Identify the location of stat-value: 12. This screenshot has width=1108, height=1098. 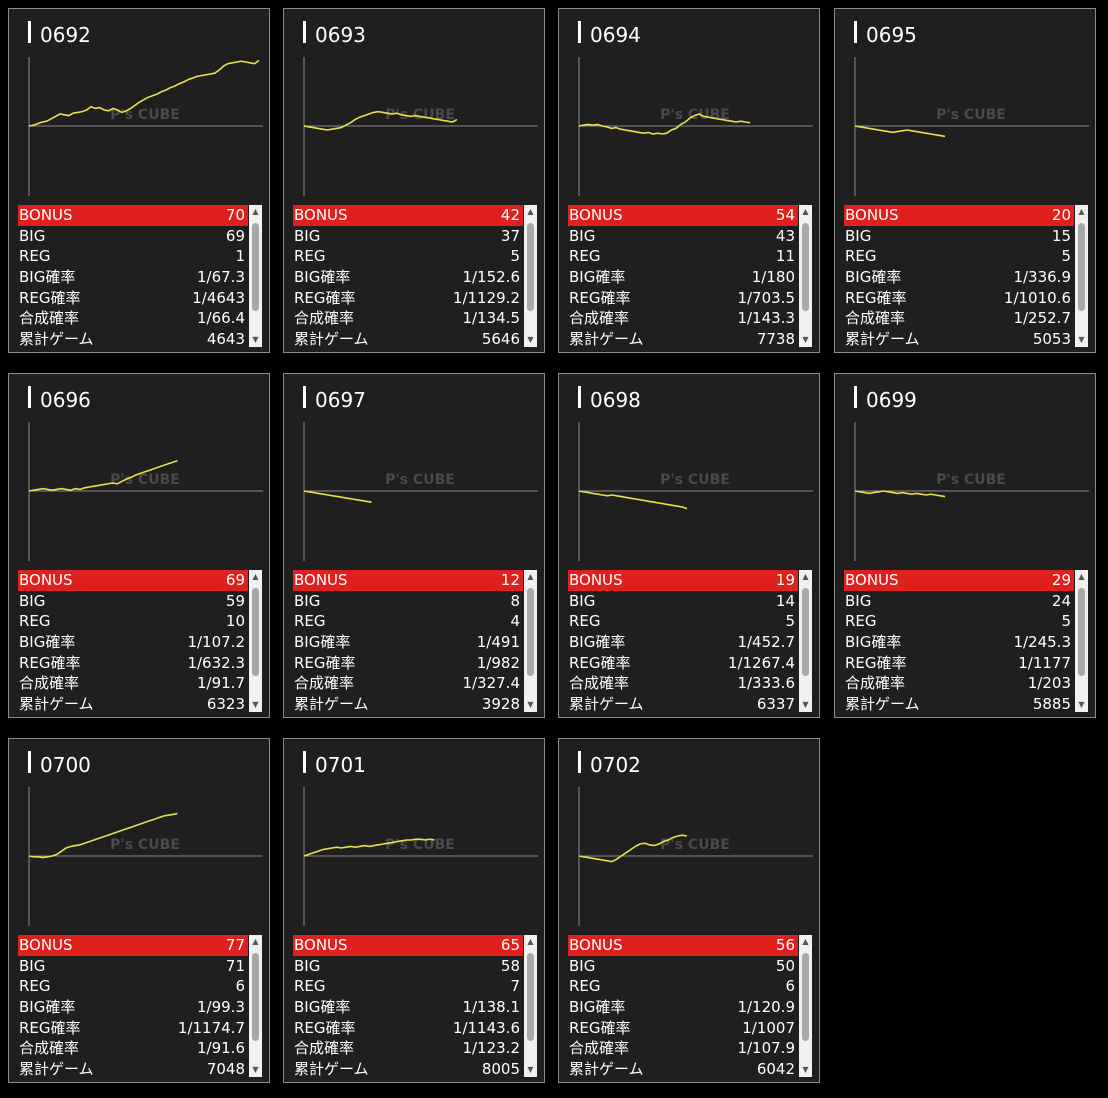
(510, 580).